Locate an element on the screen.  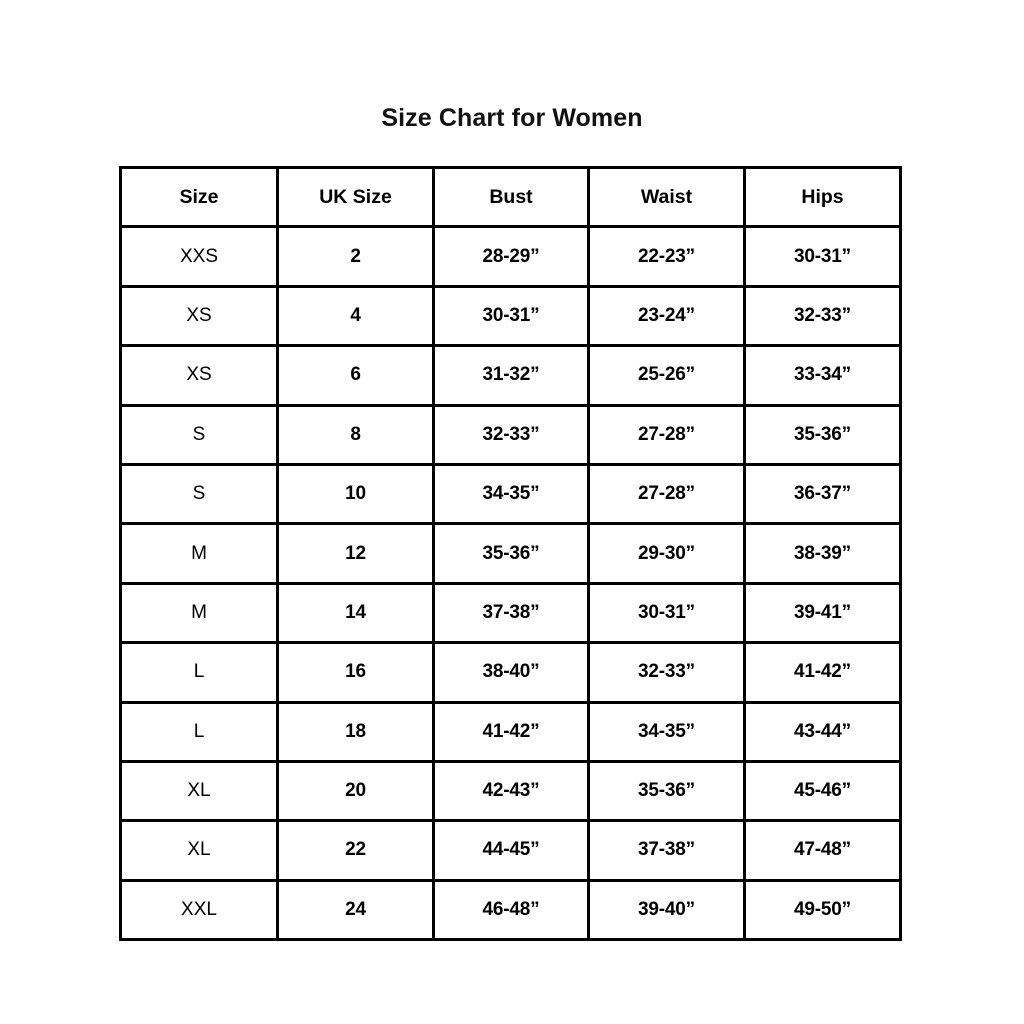
column-header-waist: Waist is located at coordinates (666, 197).